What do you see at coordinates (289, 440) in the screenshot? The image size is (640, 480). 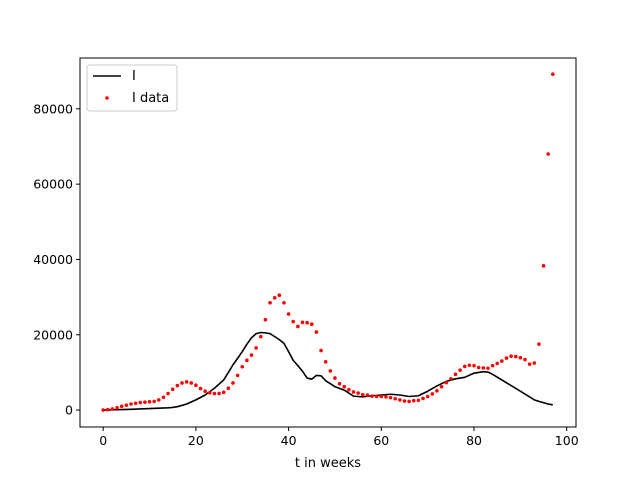 I see `x-tick-label: 40` at bounding box center [289, 440].